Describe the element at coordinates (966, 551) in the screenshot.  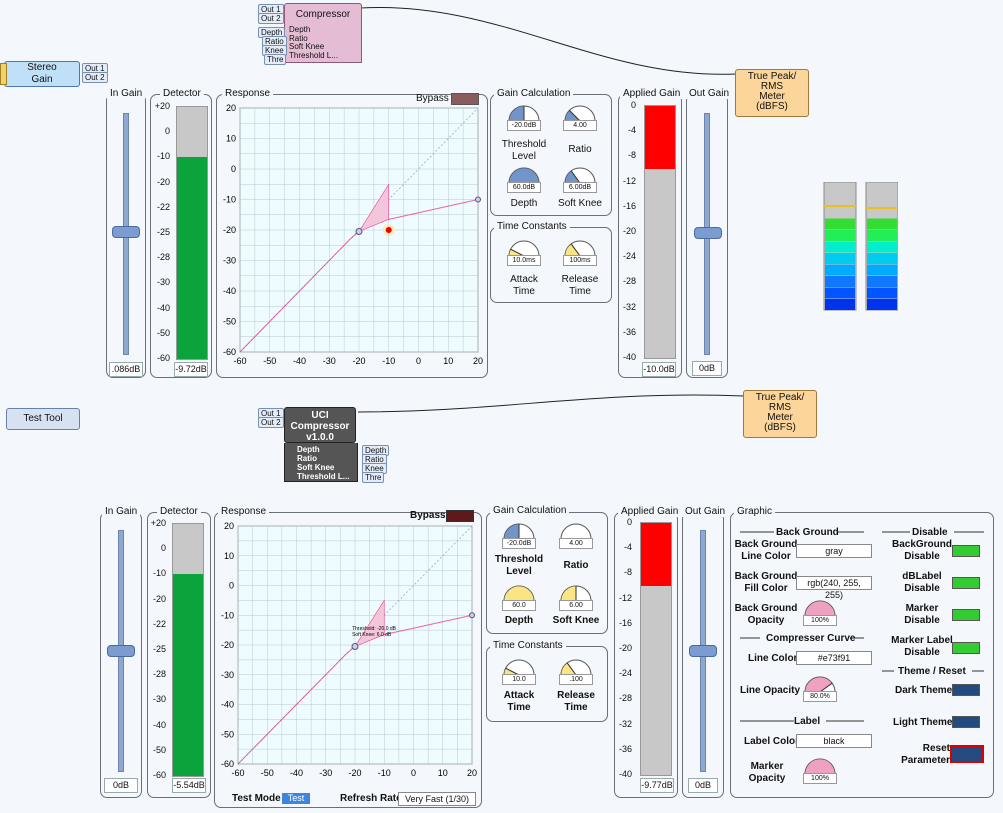
I see `bg-disable-toggle` at that location.